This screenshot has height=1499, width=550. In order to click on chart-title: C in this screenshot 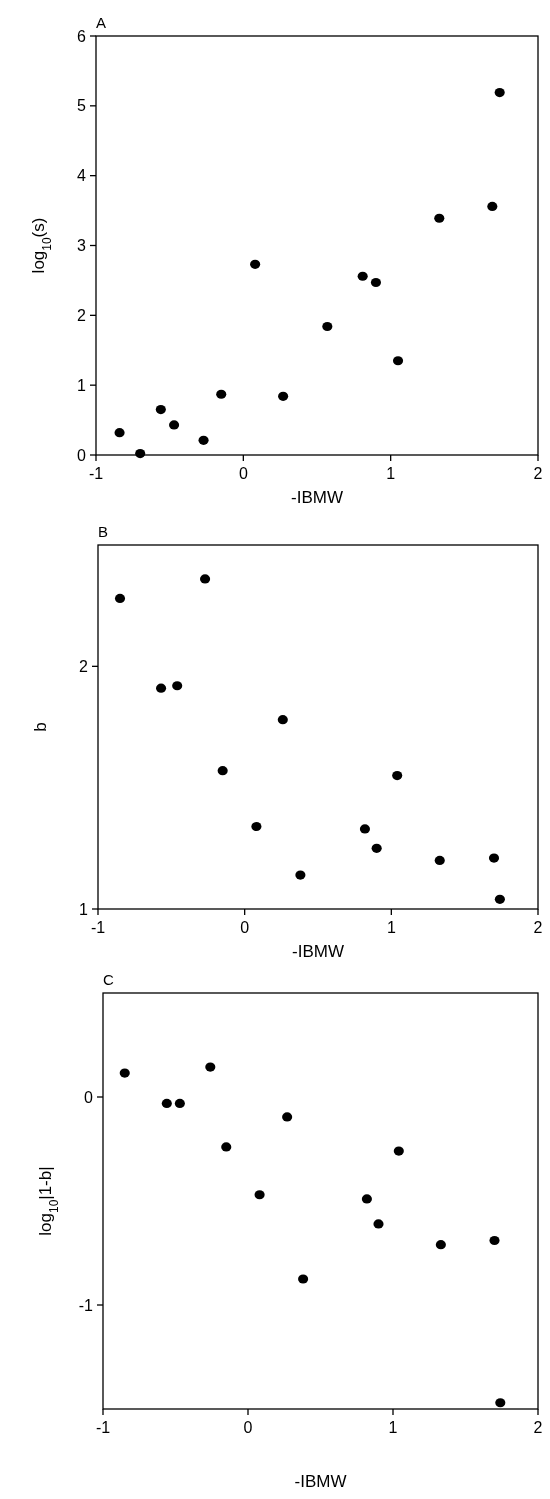, I will do `click(108, 979)`.